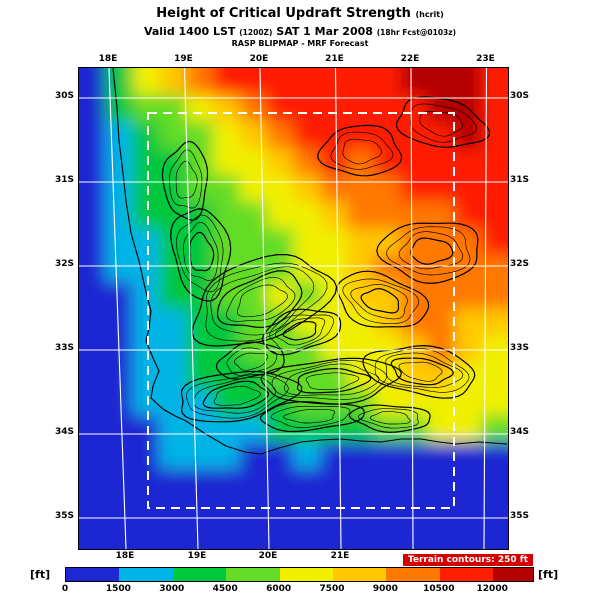 Image resolution: width=600 pixels, height=600 pixels. I want to click on lat-label-left: 31S, so click(64, 180).